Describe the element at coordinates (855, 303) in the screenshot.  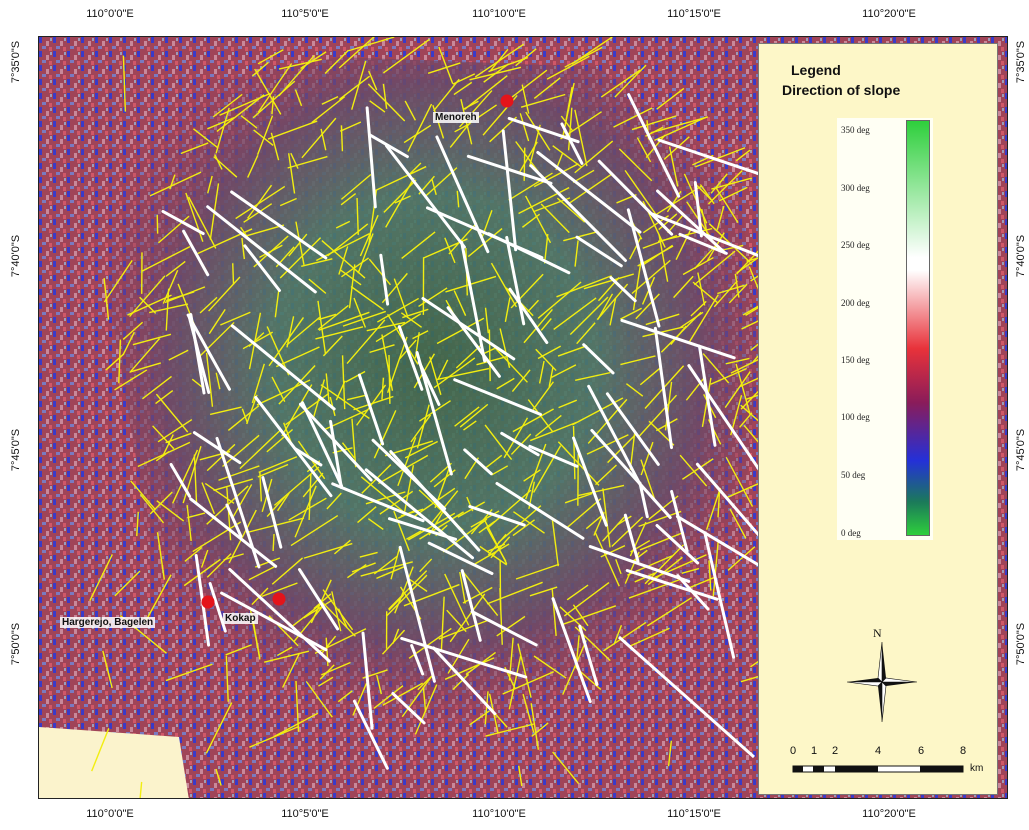
I see `colorbar-label-200: 200 deg` at that location.